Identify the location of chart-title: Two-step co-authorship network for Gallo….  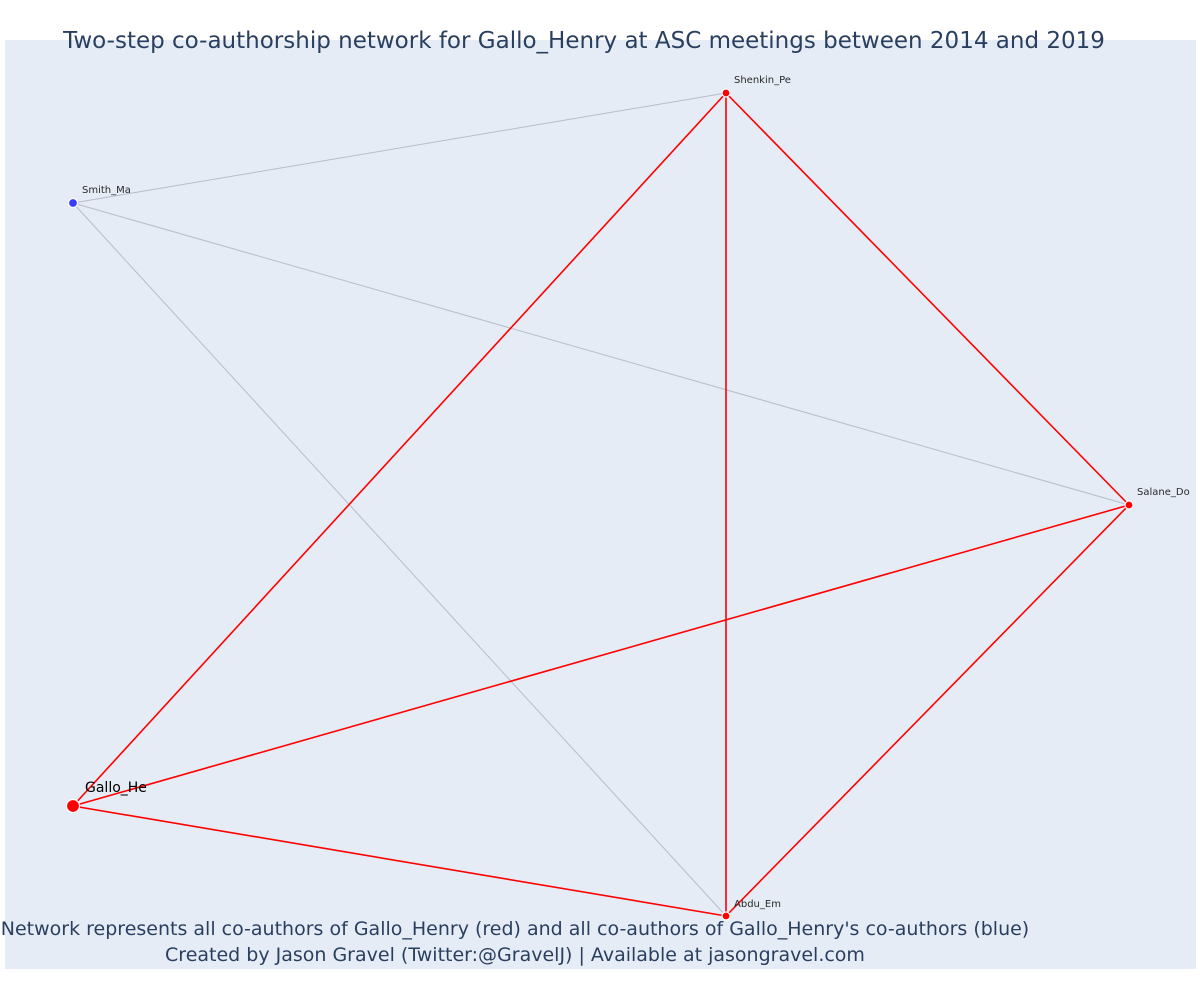
(584, 41).